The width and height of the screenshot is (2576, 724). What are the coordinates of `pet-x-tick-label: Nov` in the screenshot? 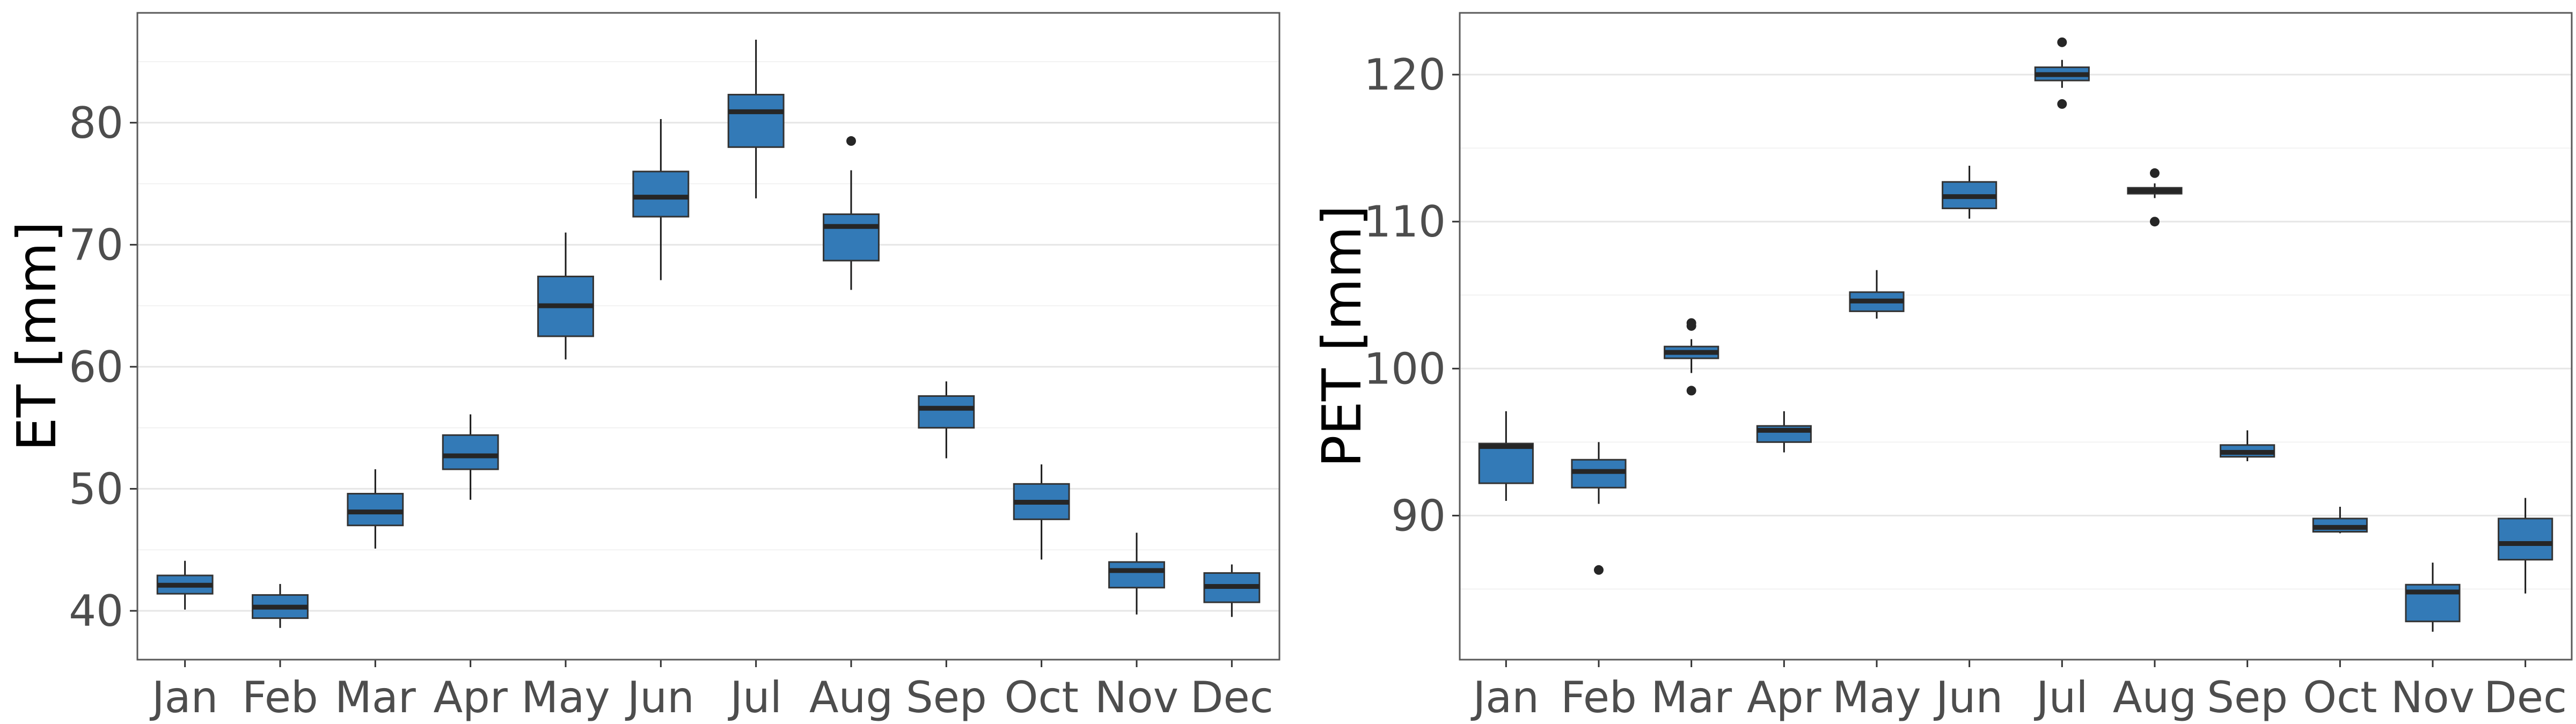 It's located at (2433, 697).